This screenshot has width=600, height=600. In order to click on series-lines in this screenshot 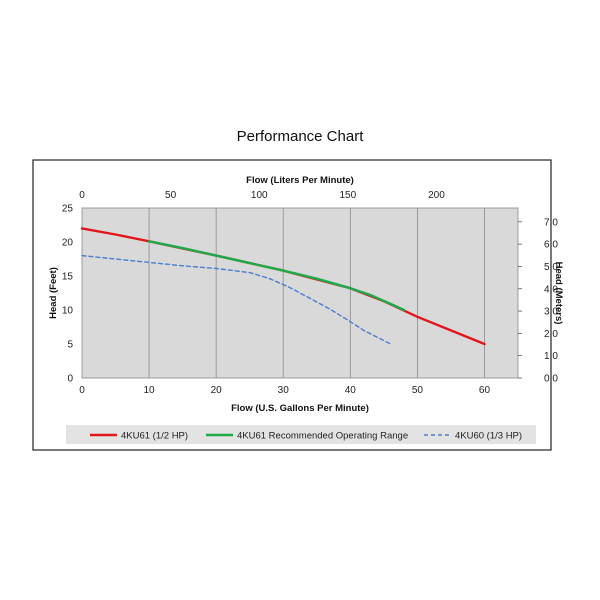, I will do `click(283, 286)`.